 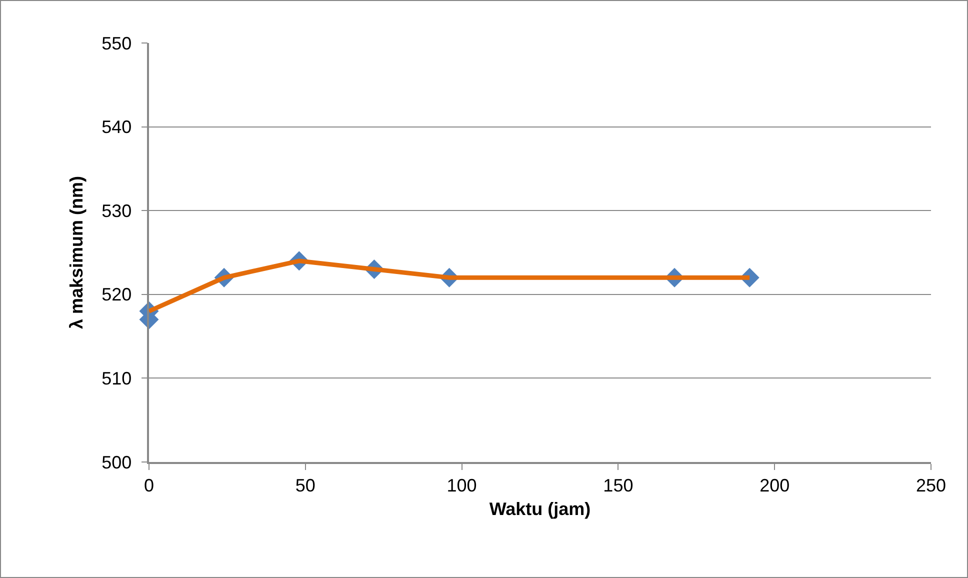 What do you see at coordinates (117, 210) in the screenshot?
I see `y-tick-label: 530` at bounding box center [117, 210].